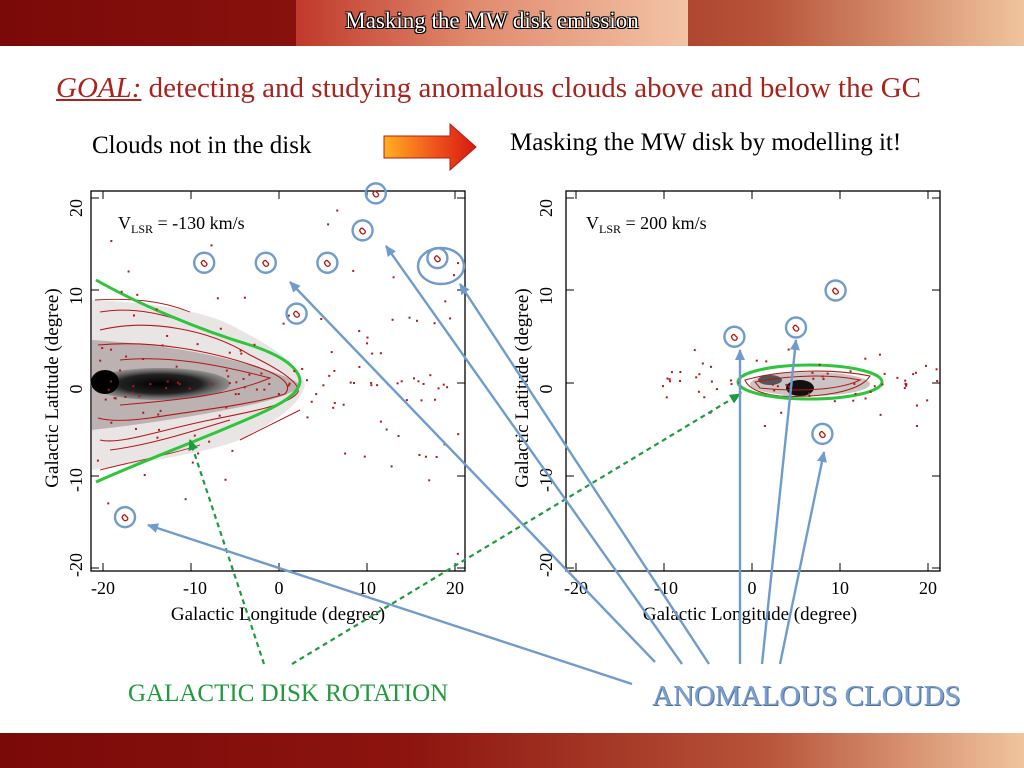 Image resolution: width=1024 pixels, height=768 pixels. Describe the element at coordinates (546, 389) in the screenshot. I see `svg-text: 0` at that location.